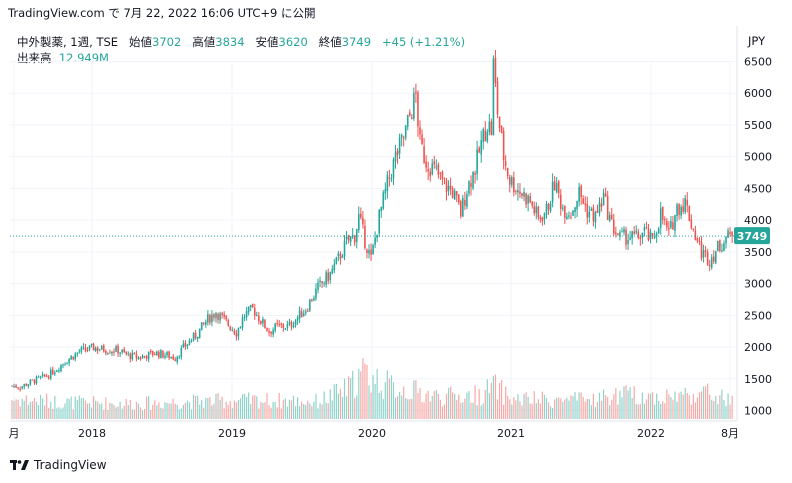 The image size is (792, 483). What do you see at coordinates (424, 42) in the screenshot?
I see `change-value: +45 (+1.21%)` at bounding box center [424, 42].